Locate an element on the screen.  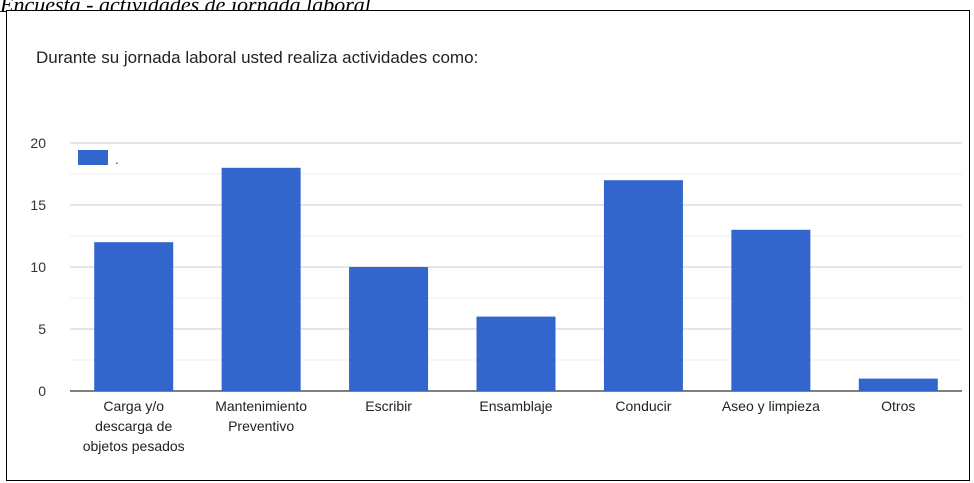
x-tick-label: Escribir is located at coordinates (388, 406).